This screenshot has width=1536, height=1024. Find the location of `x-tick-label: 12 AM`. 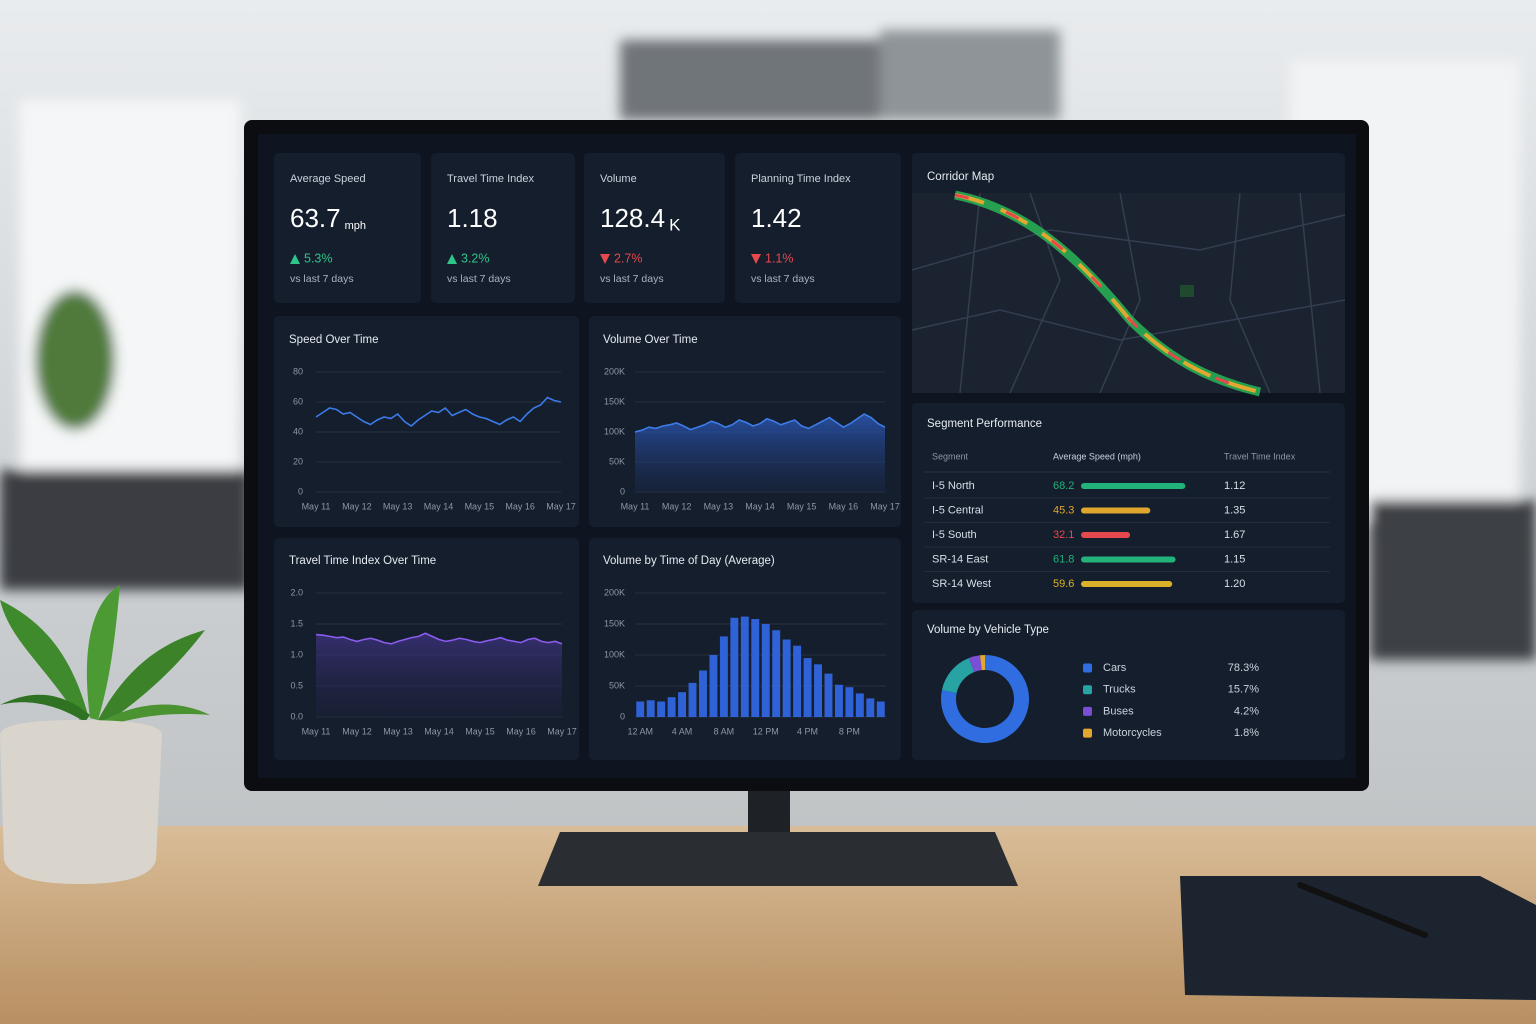

x-tick-label: 12 AM is located at coordinates (640, 731).